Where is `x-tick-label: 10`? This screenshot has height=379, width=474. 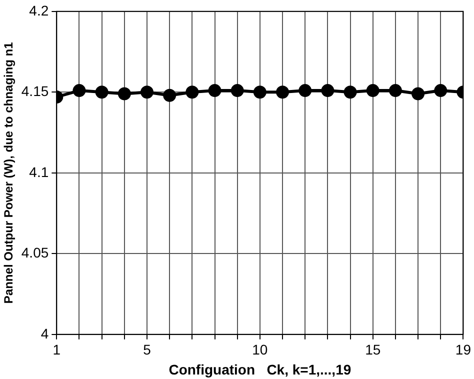
x-tick-label: 10 is located at coordinates (260, 350).